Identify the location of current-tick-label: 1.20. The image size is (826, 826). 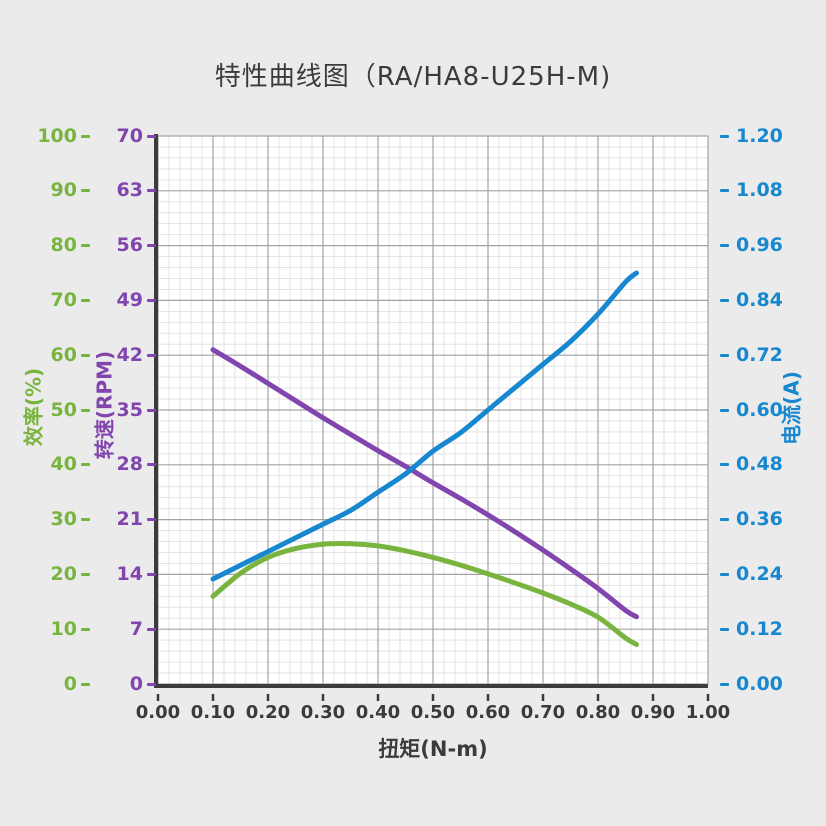
(765, 136).